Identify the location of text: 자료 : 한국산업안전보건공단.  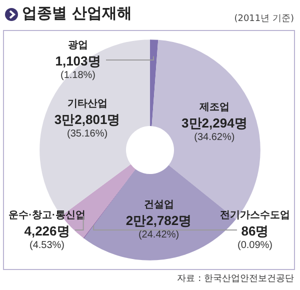
(235, 279).